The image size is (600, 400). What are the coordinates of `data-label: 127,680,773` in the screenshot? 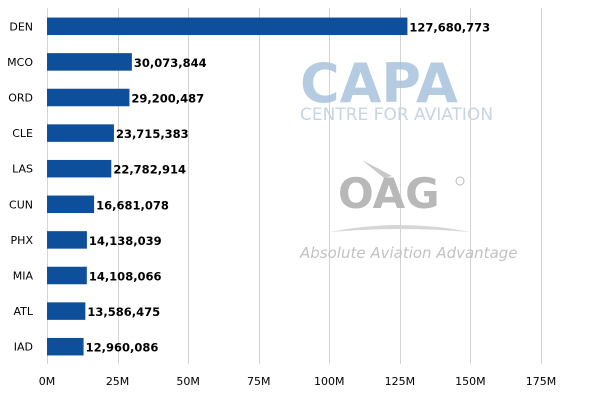 It's located at (449, 27).